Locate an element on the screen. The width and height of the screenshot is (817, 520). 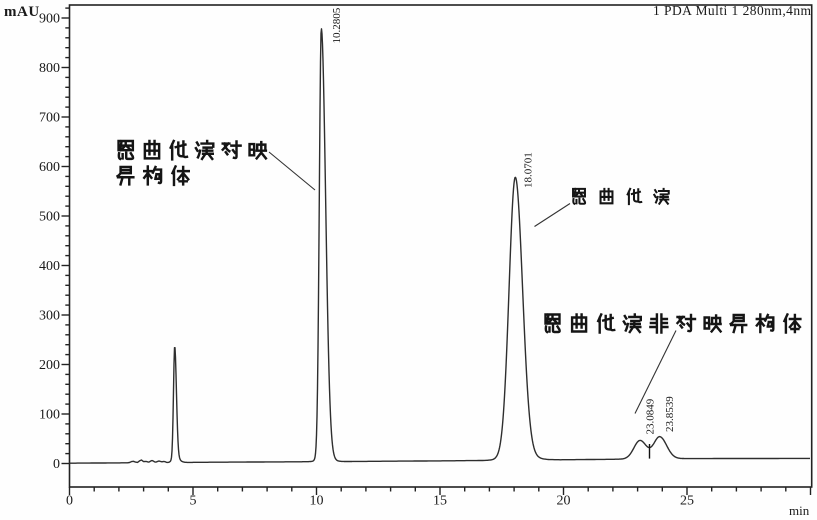
svg-text: 300 is located at coordinates (49, 316).